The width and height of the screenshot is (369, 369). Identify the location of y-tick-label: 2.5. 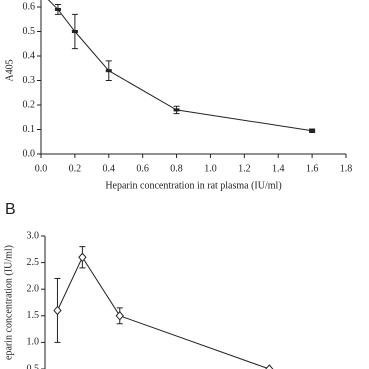
(33, 262).